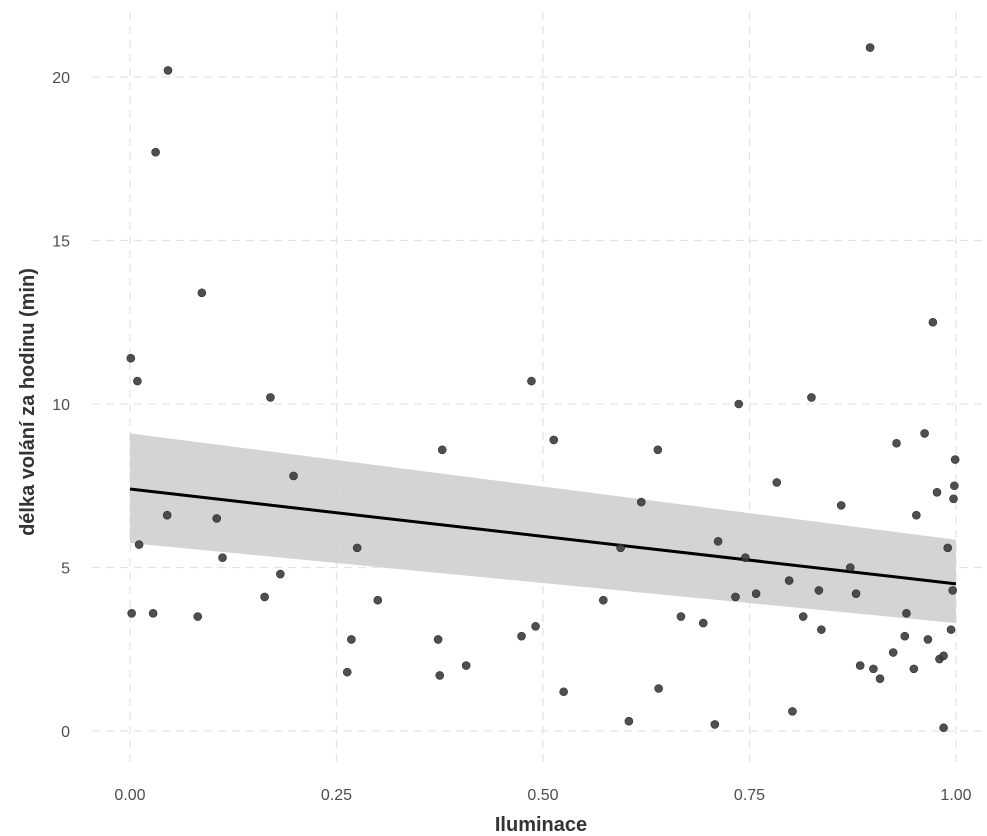 The width and height of the screenshot is (987, 836). I want to click on y-tick-label: 20, so click(61, 78).